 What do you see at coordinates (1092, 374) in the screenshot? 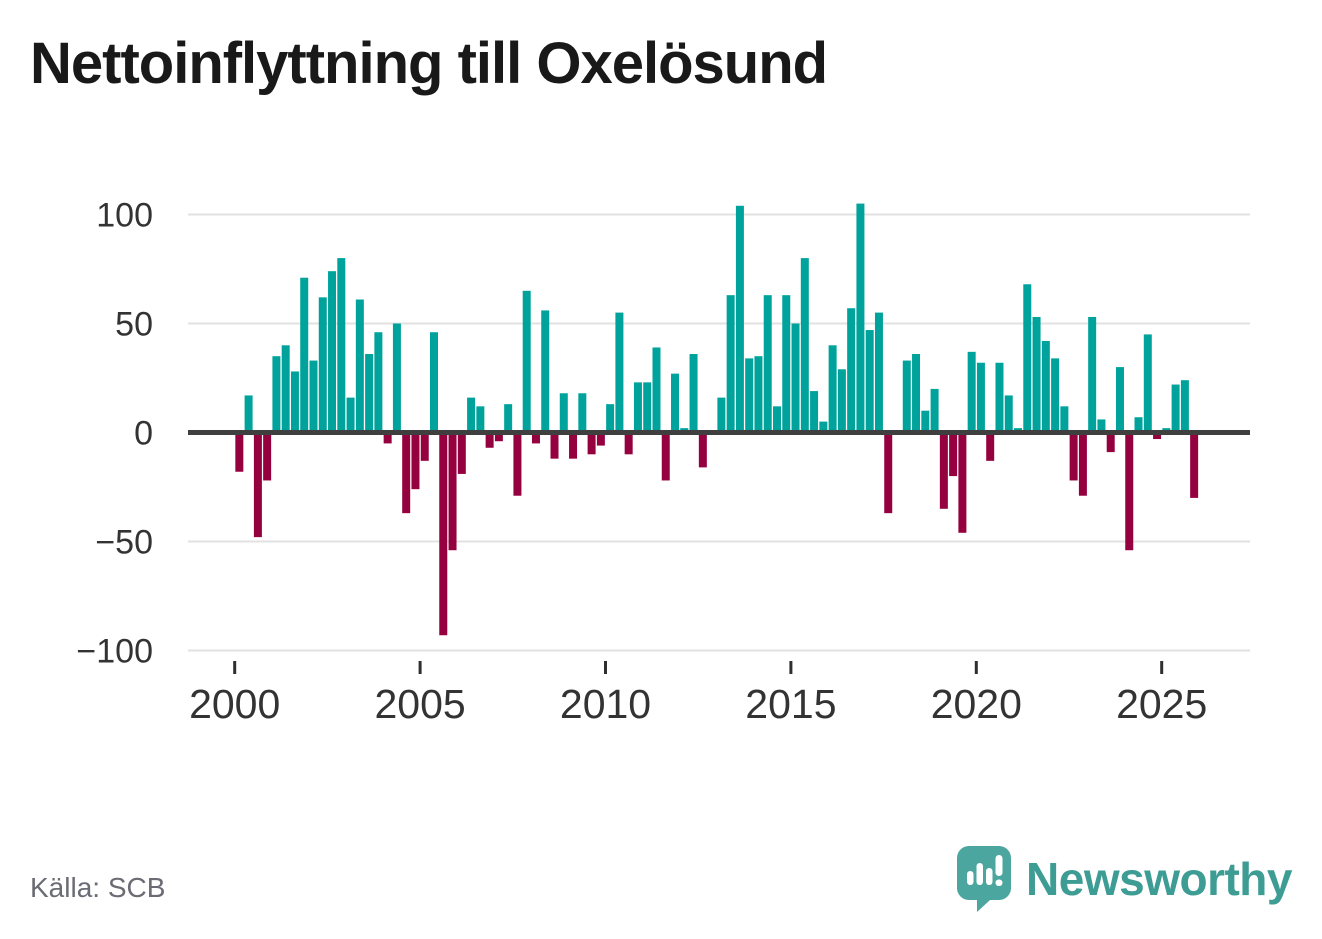
I see `bar-2023-Q1` at bounding box center [1092, 374].